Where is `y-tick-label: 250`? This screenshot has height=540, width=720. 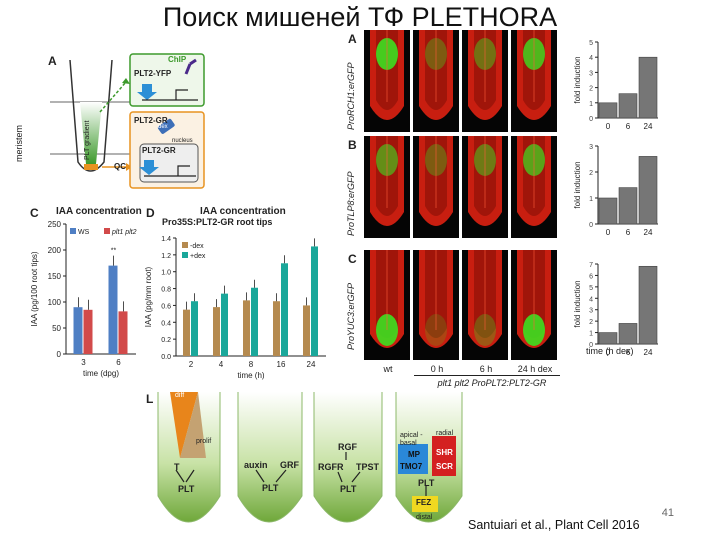 y-tick-label: 250 is located at coordinates (55, 224).